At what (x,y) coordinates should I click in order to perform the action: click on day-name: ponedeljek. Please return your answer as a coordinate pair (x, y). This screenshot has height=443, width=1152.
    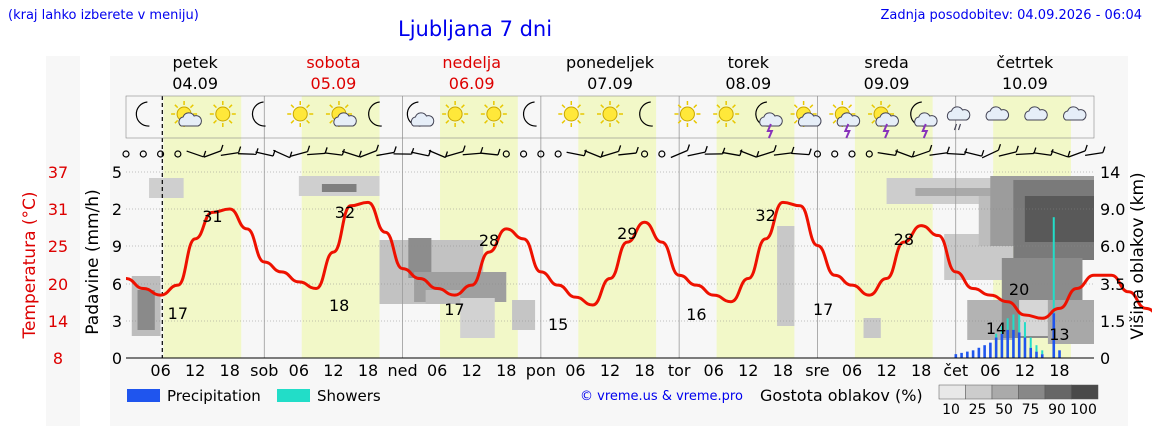
    Looking at the image, I should click on (610, 62).